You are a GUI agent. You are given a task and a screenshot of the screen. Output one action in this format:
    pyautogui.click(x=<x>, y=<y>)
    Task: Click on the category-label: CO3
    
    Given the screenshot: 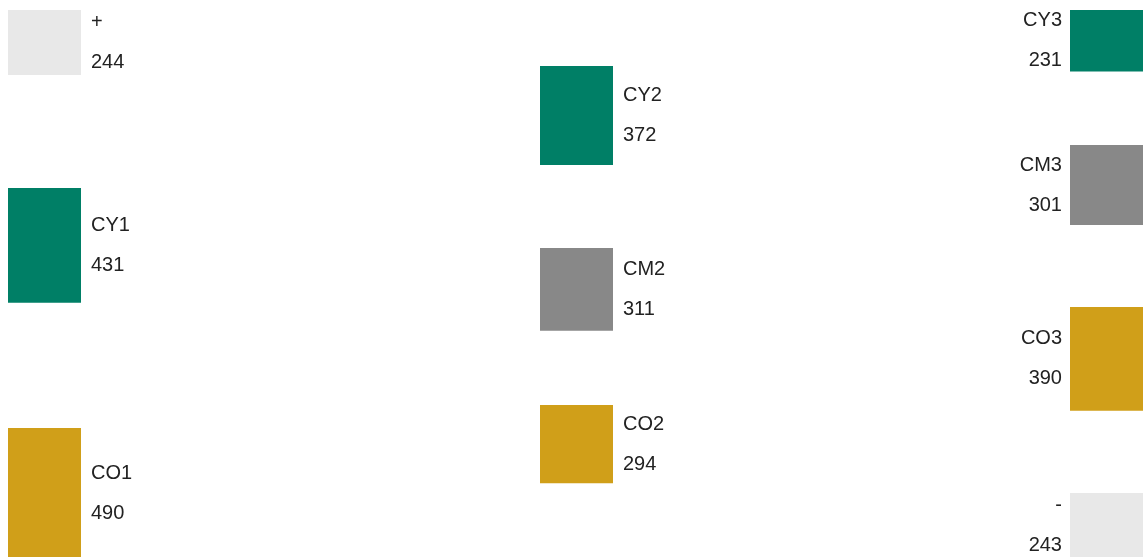 What is the action you would take?
    pyautogui.click(x=1041, y=337)
    